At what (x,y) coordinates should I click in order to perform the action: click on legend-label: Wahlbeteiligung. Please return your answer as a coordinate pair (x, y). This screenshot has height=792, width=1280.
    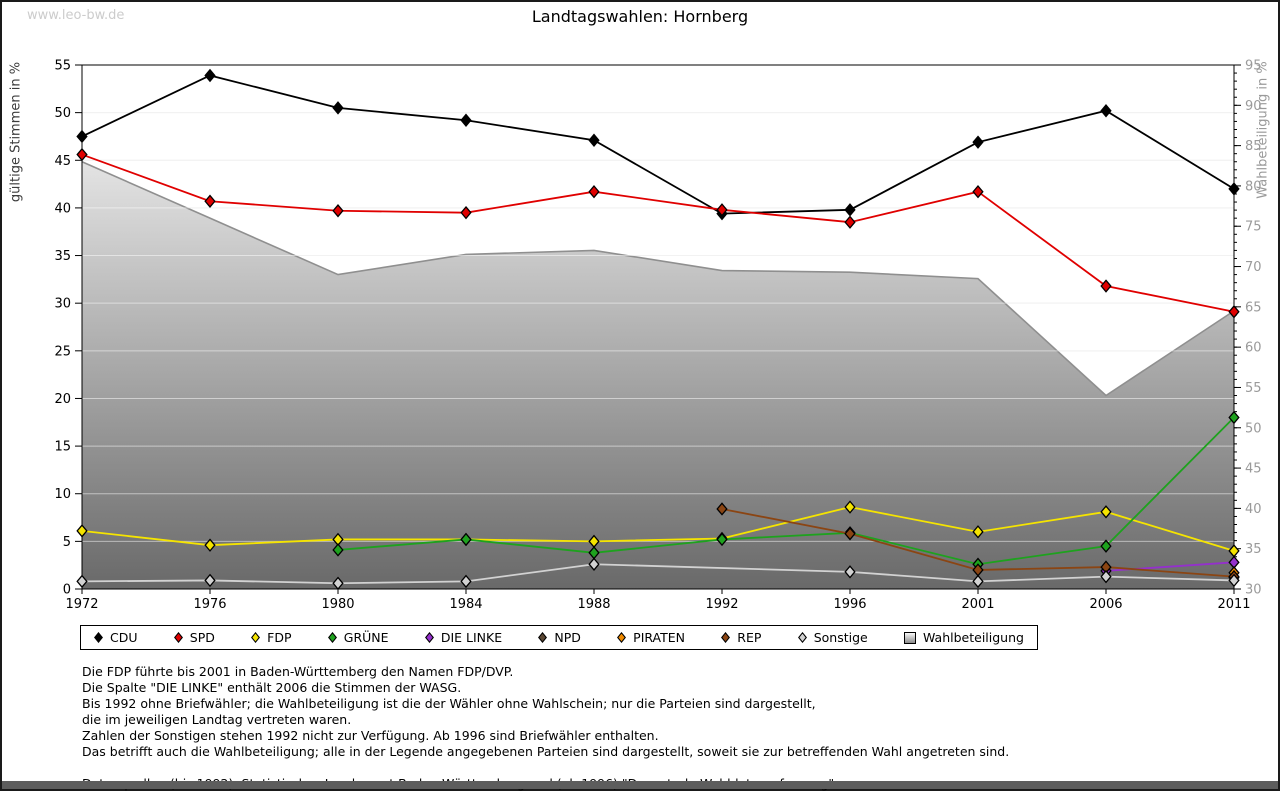
    Looking at the image, I should click on (973, 637).